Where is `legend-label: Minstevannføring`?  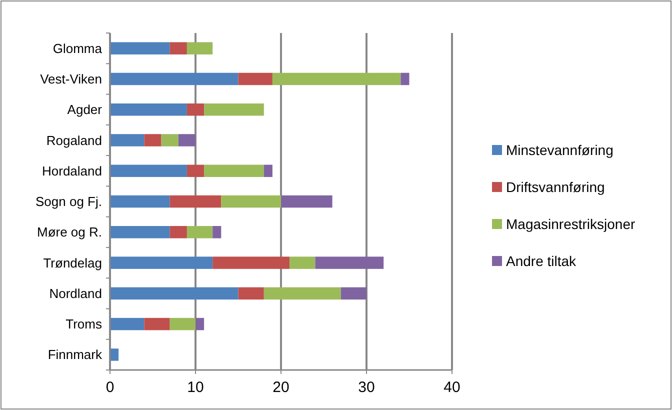 legend-label: Minstevannføring is located at coordinates (560, 150).